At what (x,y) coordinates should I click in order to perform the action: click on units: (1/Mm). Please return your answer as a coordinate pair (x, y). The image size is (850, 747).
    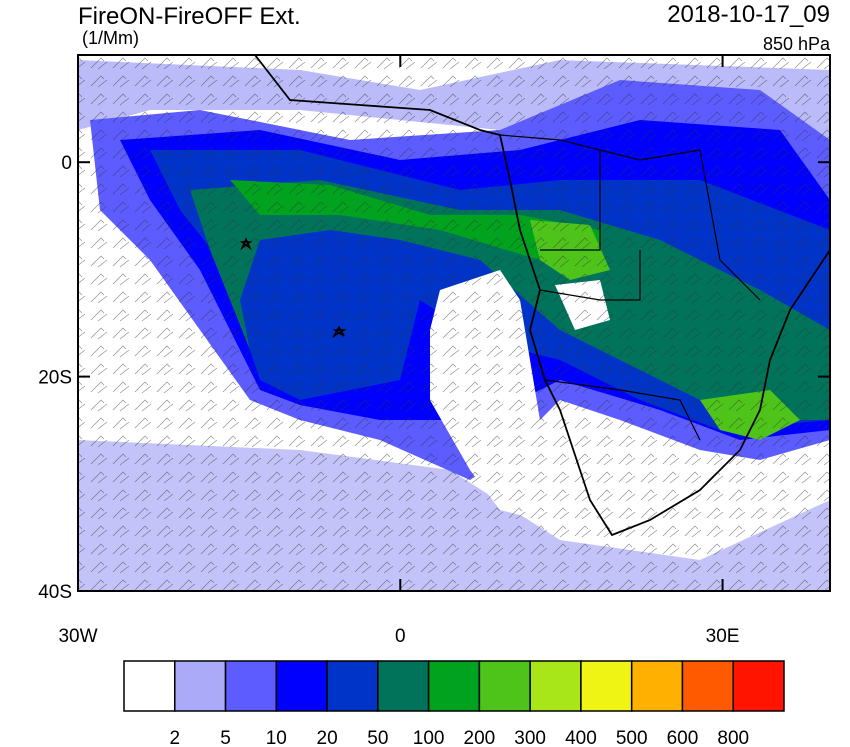
    Looking at the image, I should click on (110, 38).